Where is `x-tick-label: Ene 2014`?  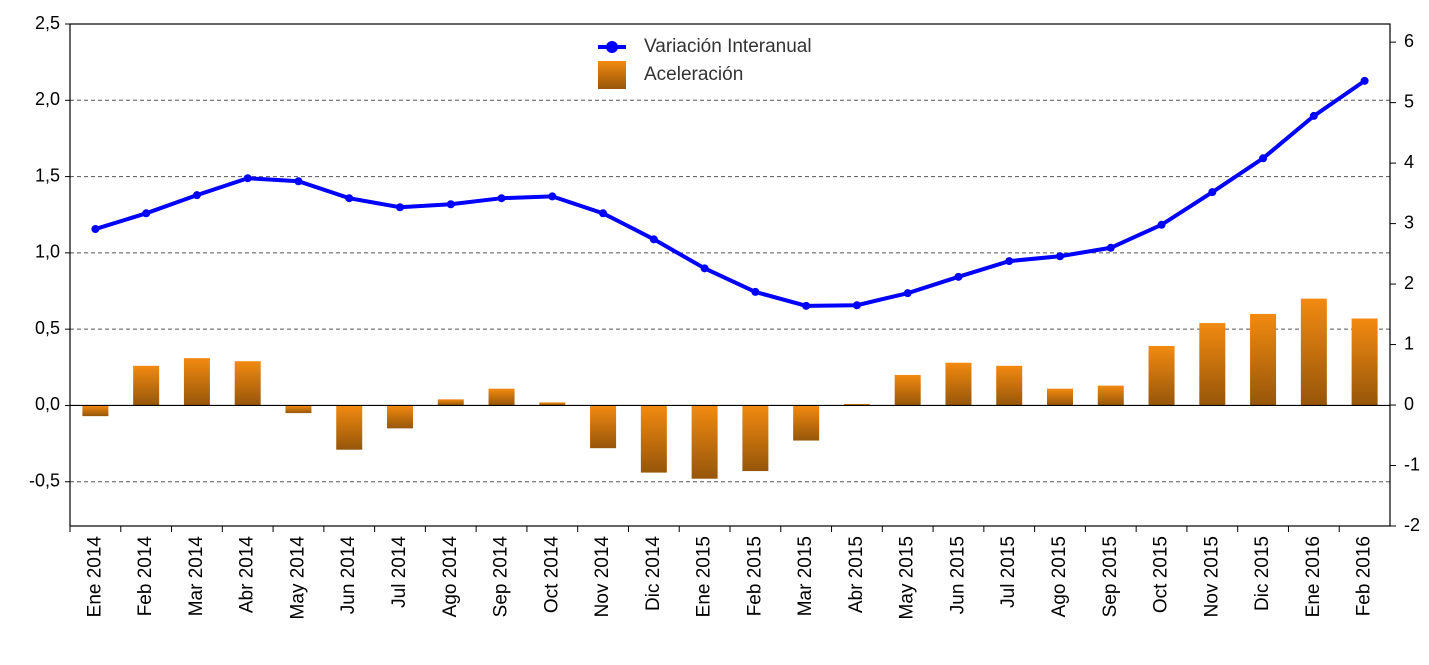
x-tick-label: Ene 2014 is located at coordinates (94, 577).